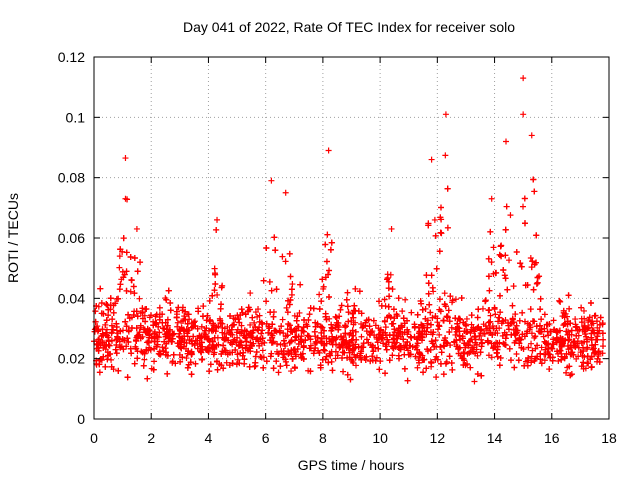 This screenshot has width=640, height=480. Describe the element at coordinates (609, 438) in the screenshot. I see `x-tick-label: 18` at that location.